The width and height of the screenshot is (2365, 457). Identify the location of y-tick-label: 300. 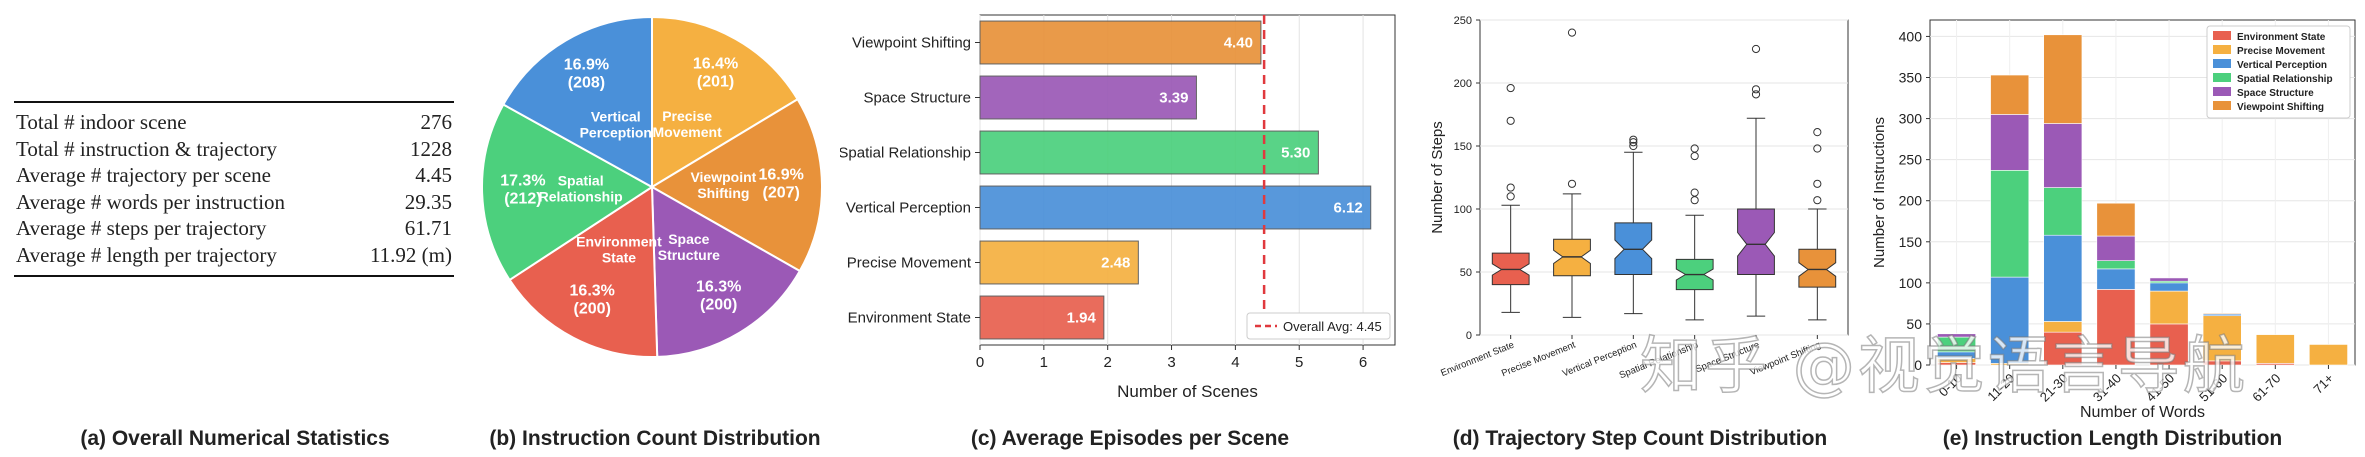
(1911, 119).